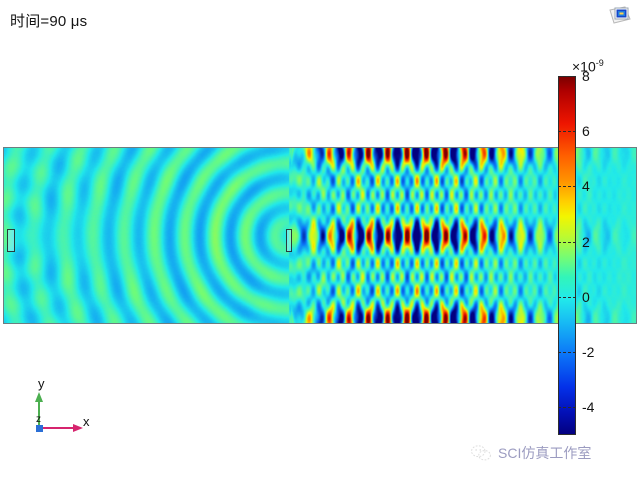 This screenshot has width=640, height=480. Describe the element at coordinates (586, 296) in the screenshot. I see `colorbar-tick-label: 0` at that location.